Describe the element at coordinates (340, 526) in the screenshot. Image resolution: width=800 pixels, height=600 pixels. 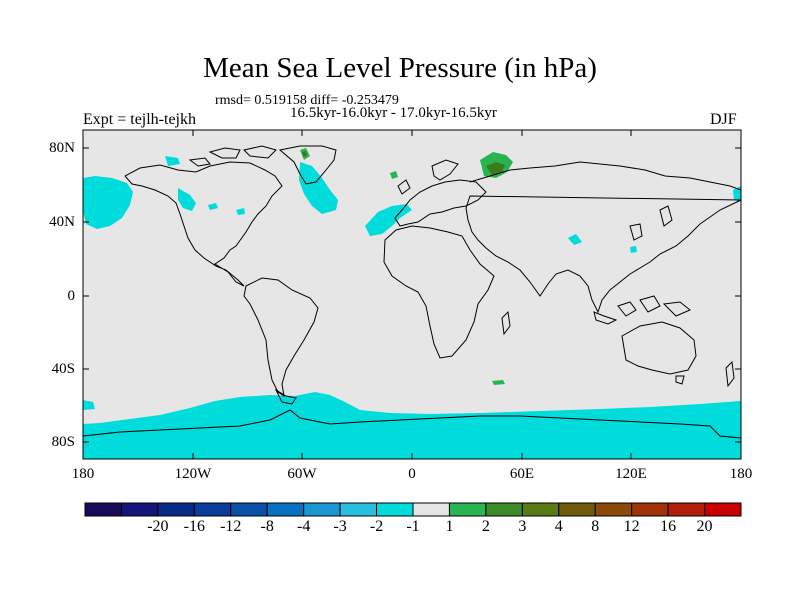
I see `colorbar-label: -3` at that location.